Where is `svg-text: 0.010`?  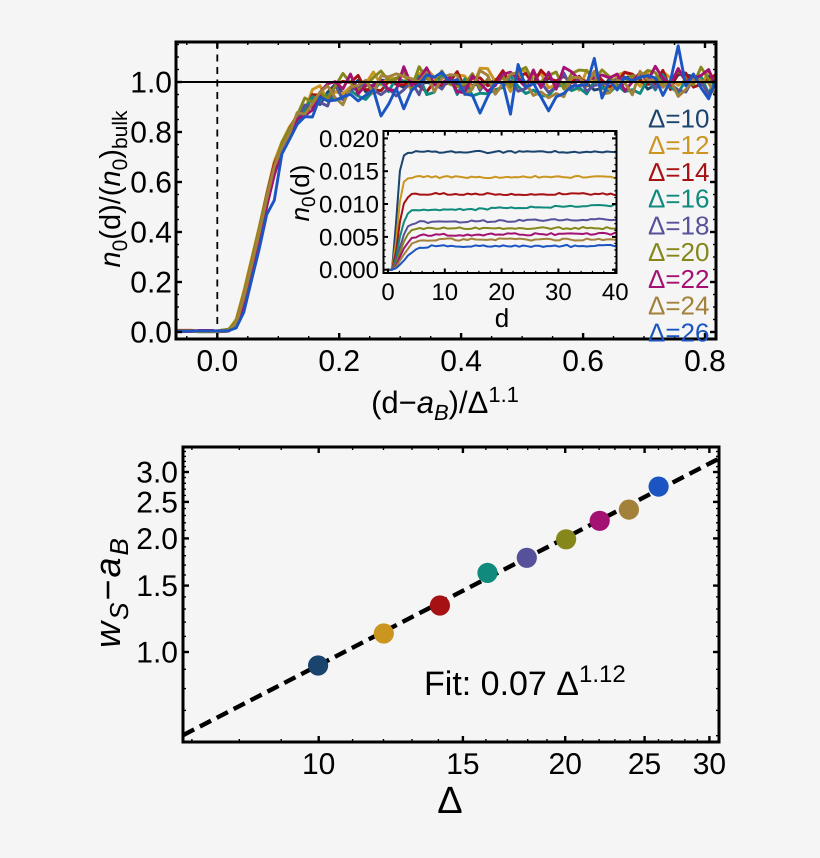
svg-text: 0.010 is located at coordinates (349, 205).